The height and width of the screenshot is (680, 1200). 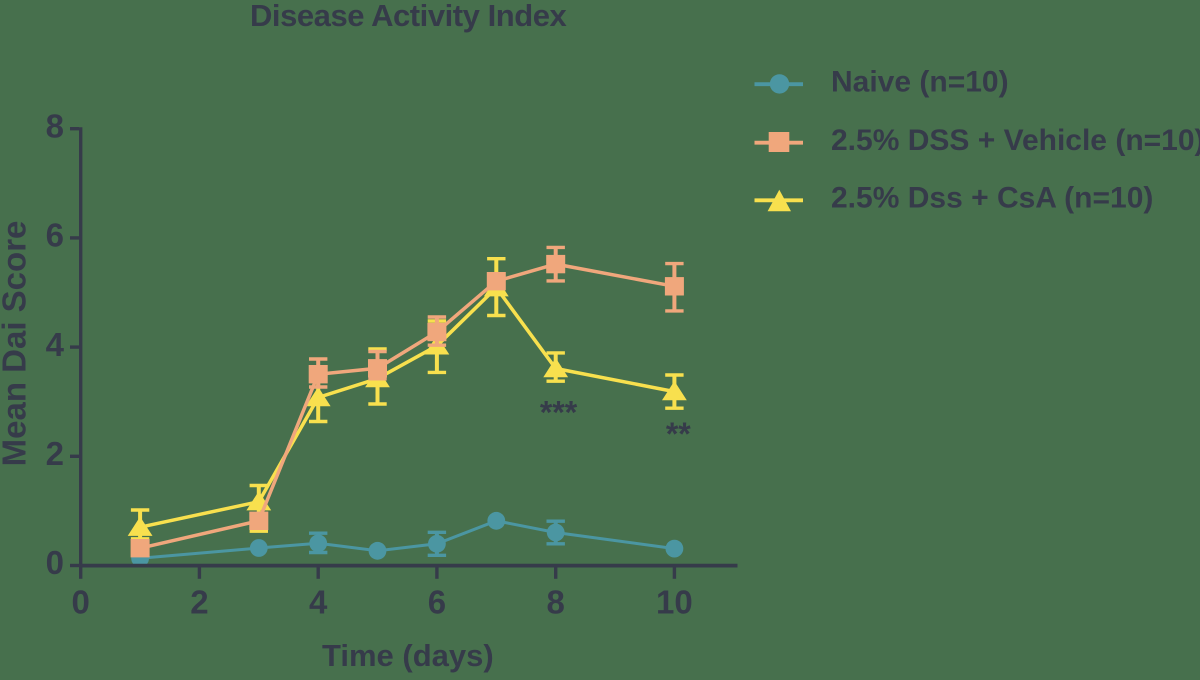 I want to click on svg-text: 2.5% Dss + CsA (n=10), so click(x=992, y=198).